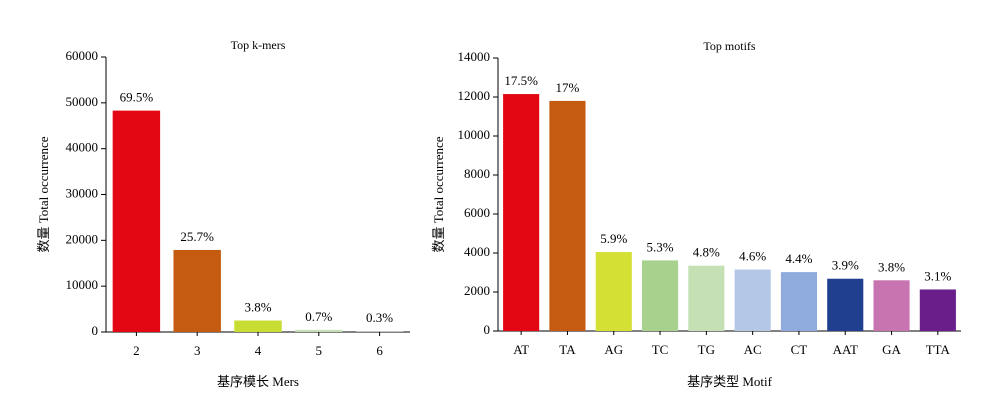 The width and height of the screenshot is (1000, 407). Describe the element at coordinates (937, 275) in the screenshot. I see `data-label: 3.1%` at that location.